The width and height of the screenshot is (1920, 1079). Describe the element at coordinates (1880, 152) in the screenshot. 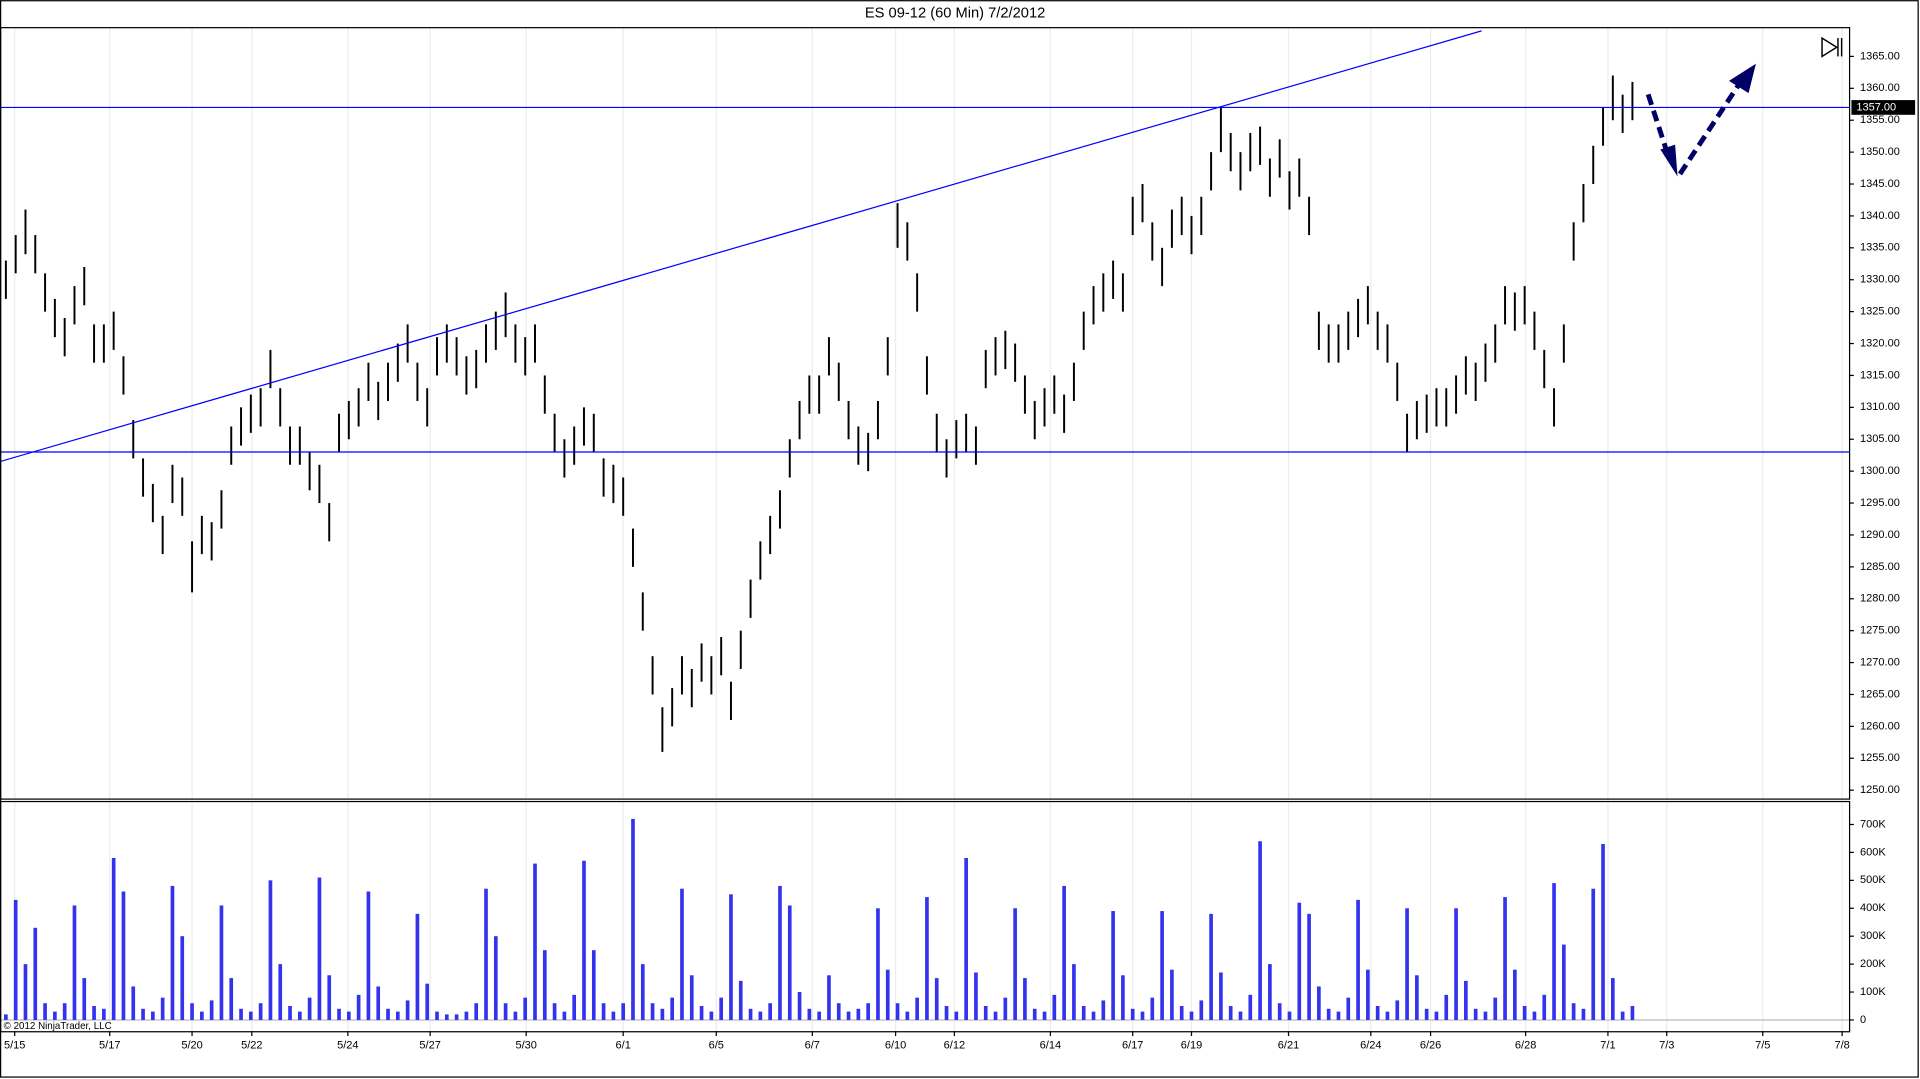

I see `y-tick-label: 1350.00` at that location.